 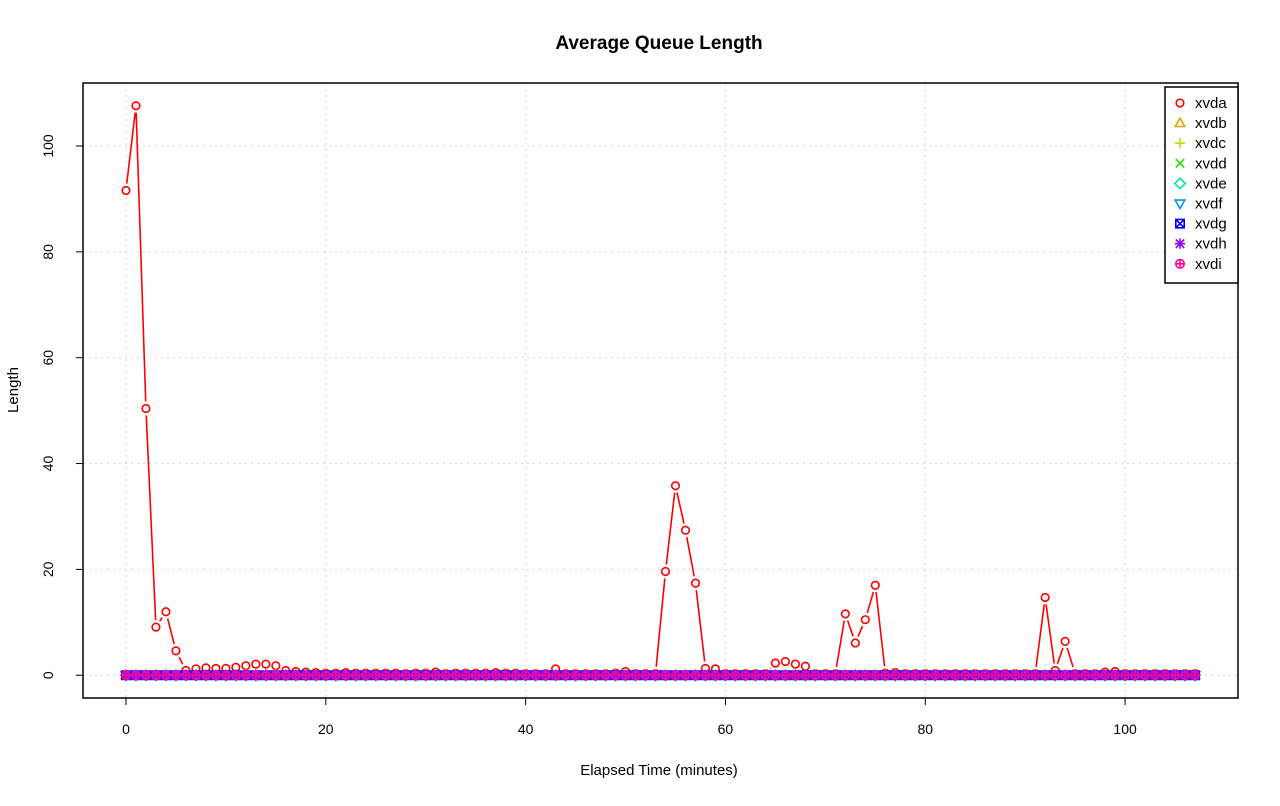 What do you see at coordinates (1210, 143) in the screenshot?
I see `legend-label-xvdc: xvdc` at bounding box center [1210, 143].